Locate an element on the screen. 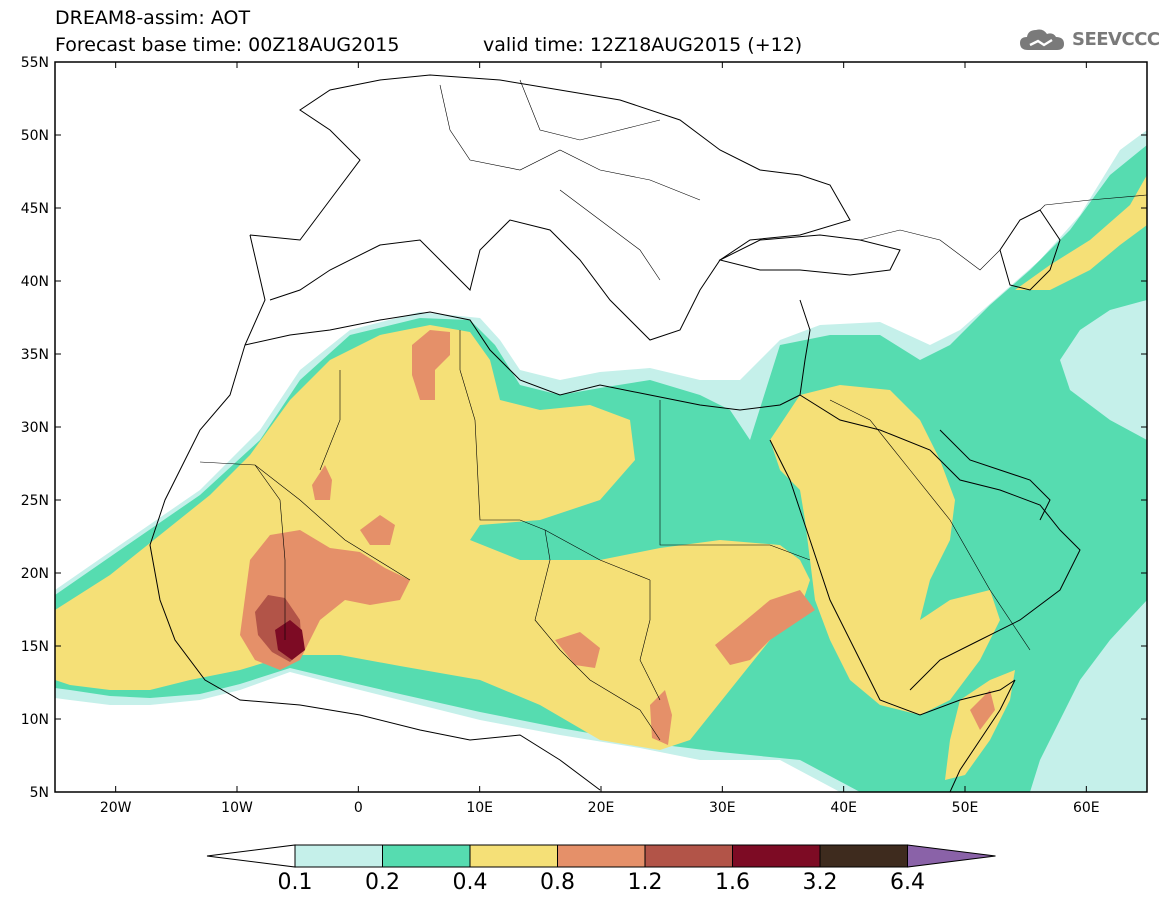 The height and width of the screenshot is (905, 1165). coastline-north-africa is located at coordinates (522, 361).